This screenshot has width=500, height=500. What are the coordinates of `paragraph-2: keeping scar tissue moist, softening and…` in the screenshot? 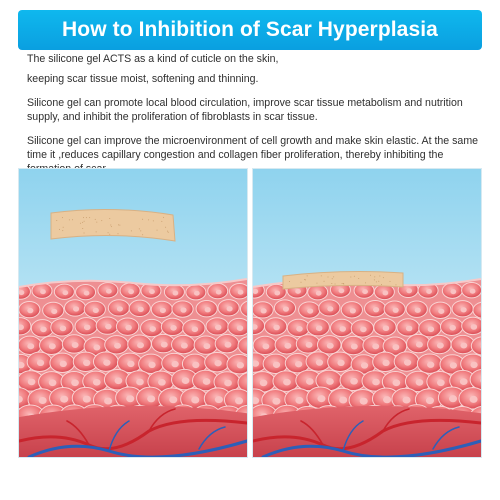 It's located at (143, 79).